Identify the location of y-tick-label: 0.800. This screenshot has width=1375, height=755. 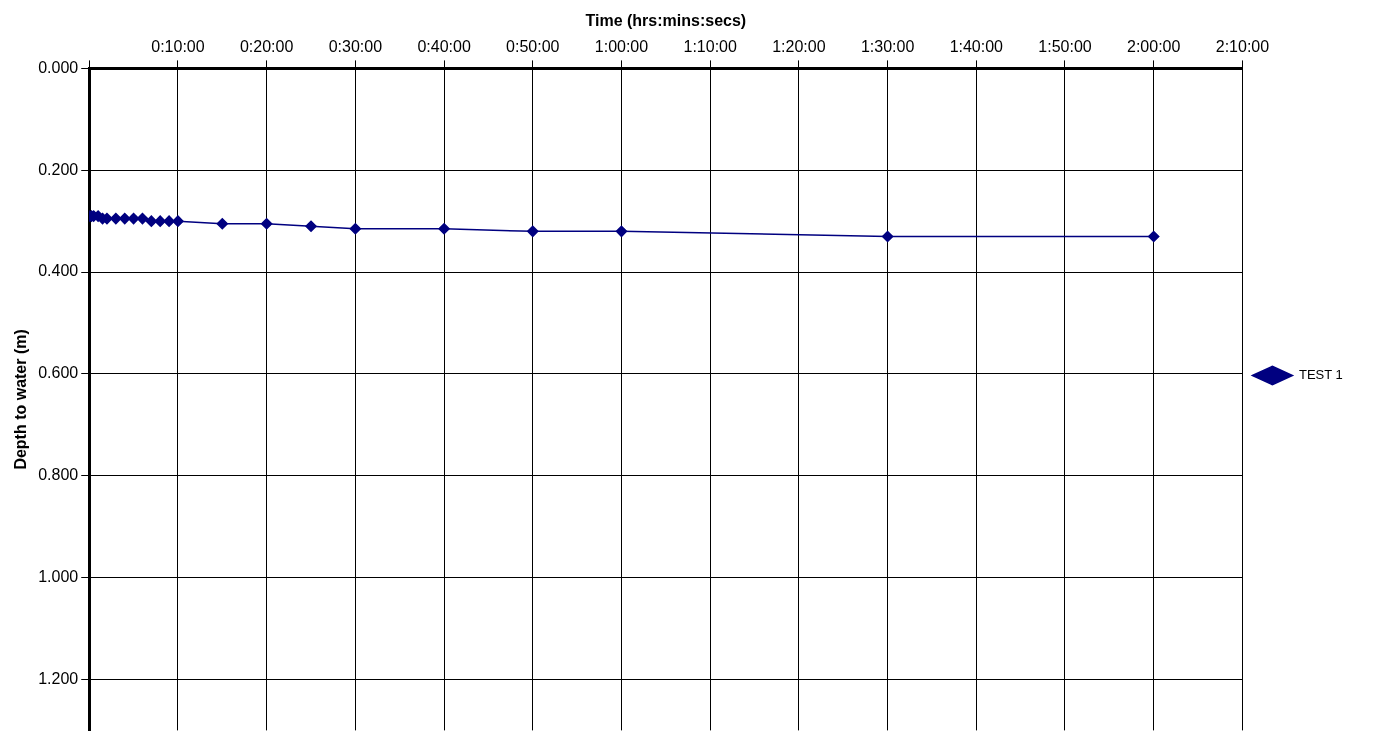
(58, 475).